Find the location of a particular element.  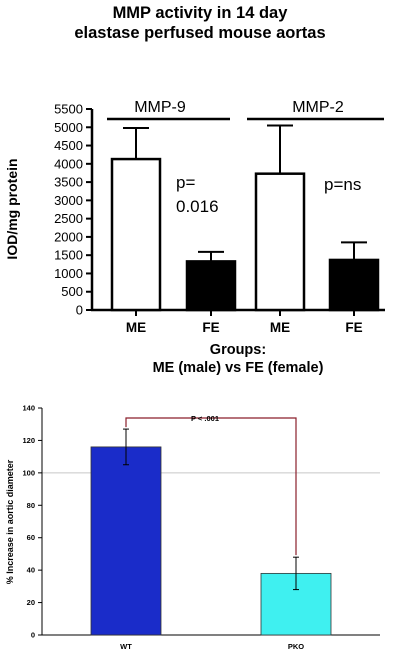

group-label-mmp9: MMP-9 is located at coordinates (160, 107).